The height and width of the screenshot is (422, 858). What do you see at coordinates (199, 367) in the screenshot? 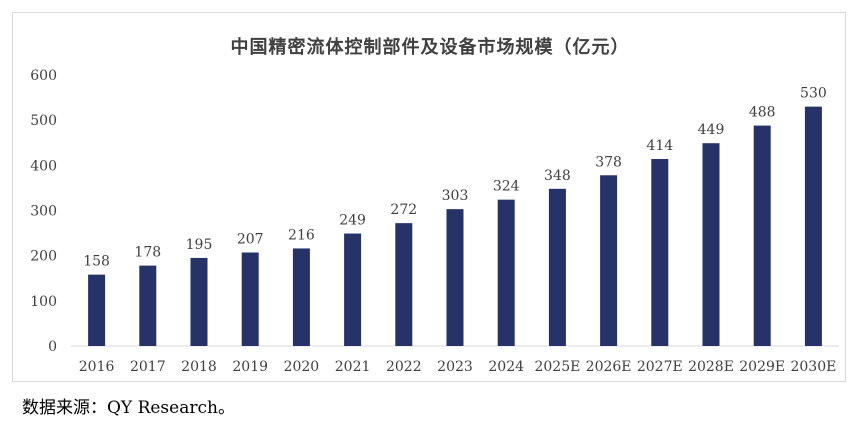
I see `x-tick-label: 2018` at bounding box center [199, 367].